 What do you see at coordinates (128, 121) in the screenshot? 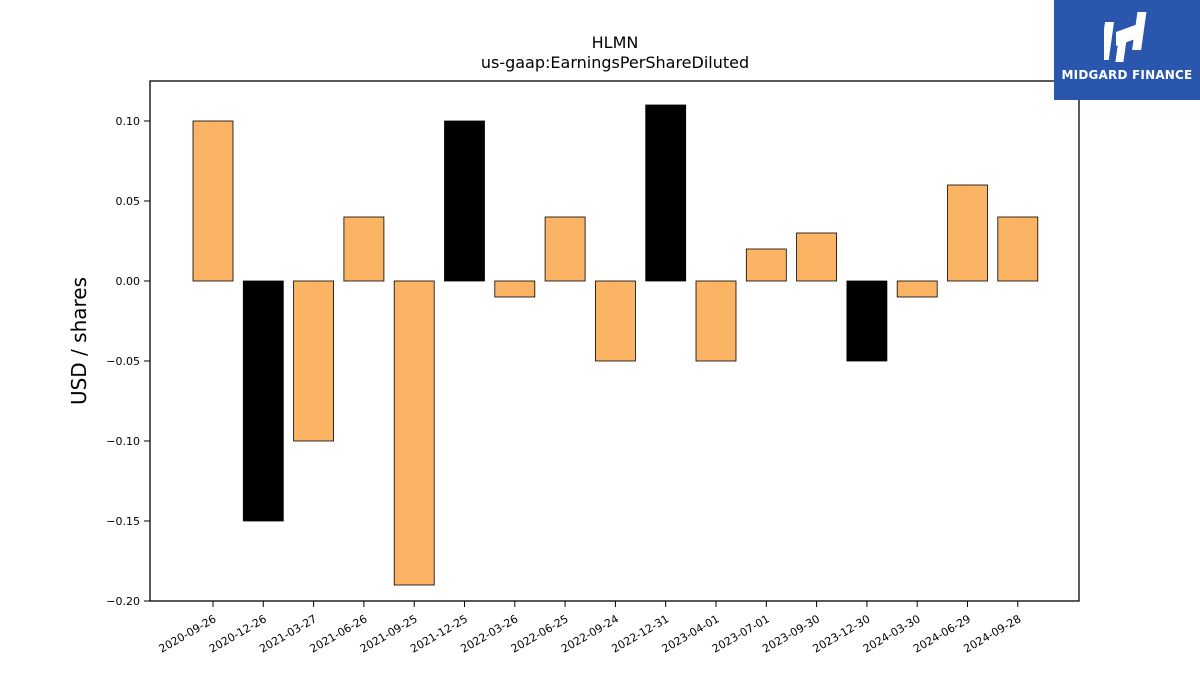
I see `y-tick-label: 0.10` at bounding box center [128, 121].